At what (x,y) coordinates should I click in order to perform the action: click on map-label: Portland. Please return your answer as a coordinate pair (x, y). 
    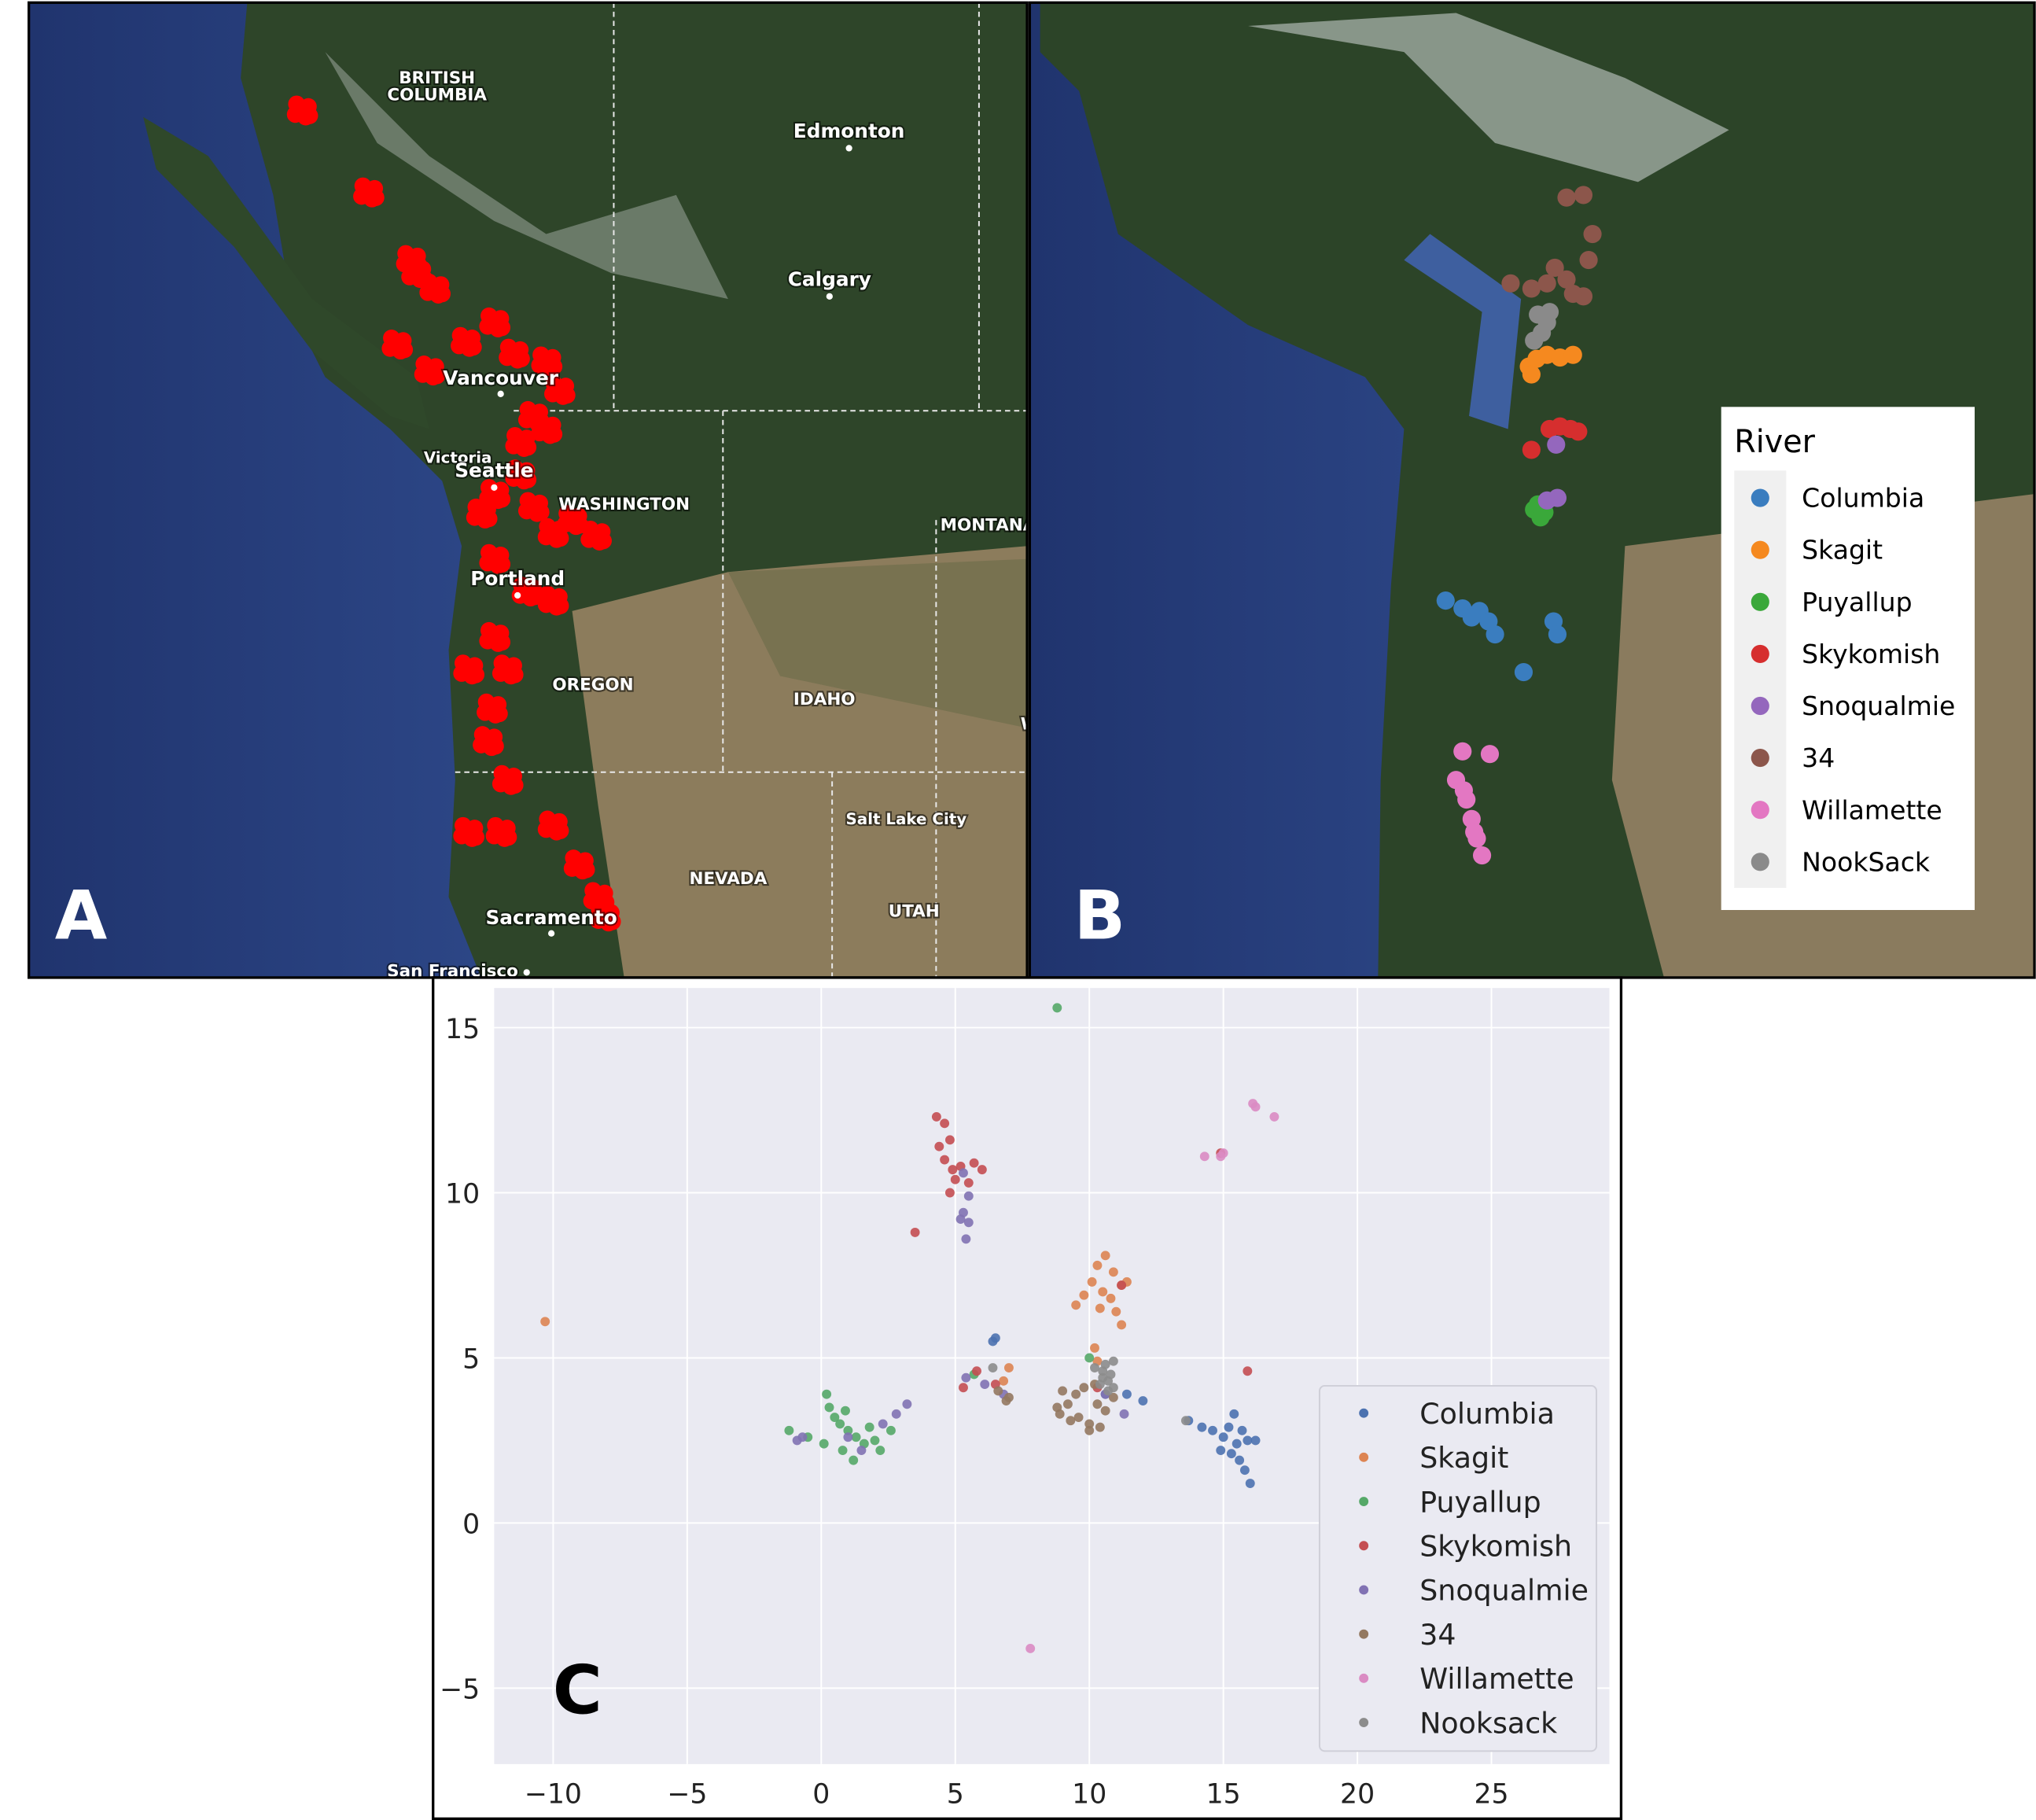
    Looking at the image, I should click on (517, 578).